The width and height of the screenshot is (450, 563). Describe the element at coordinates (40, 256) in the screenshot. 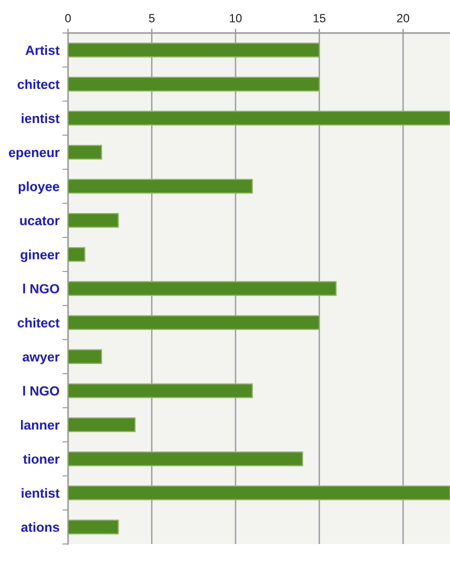

I see `y-tick-label: gineer` at that location.